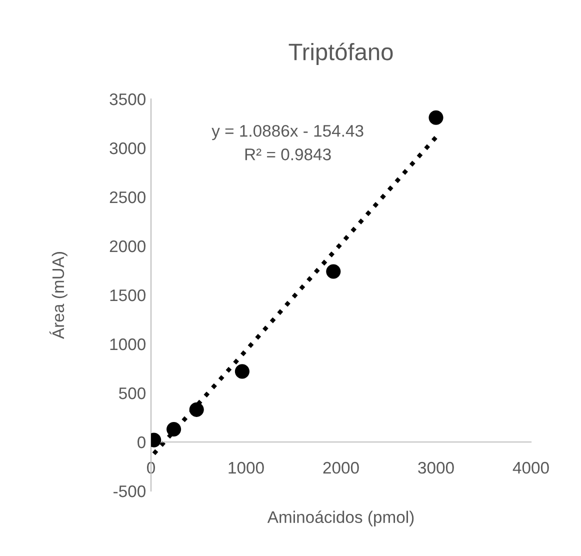 This screenshot has height=556, width=581. What do you see at coordinates (341, 468) in the screenshot?
I see `x-tick-label: 2000` at bounding box center [341, 468].